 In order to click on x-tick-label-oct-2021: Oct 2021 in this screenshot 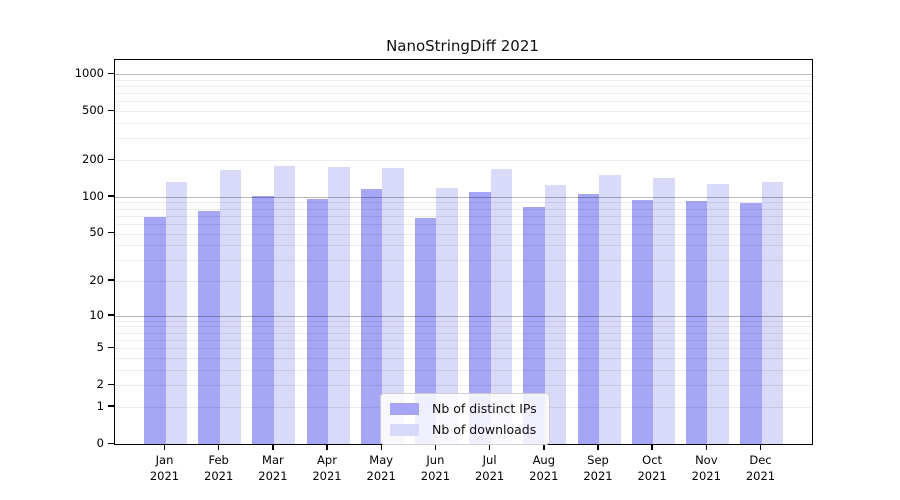, I will do `click(652, 468)`.